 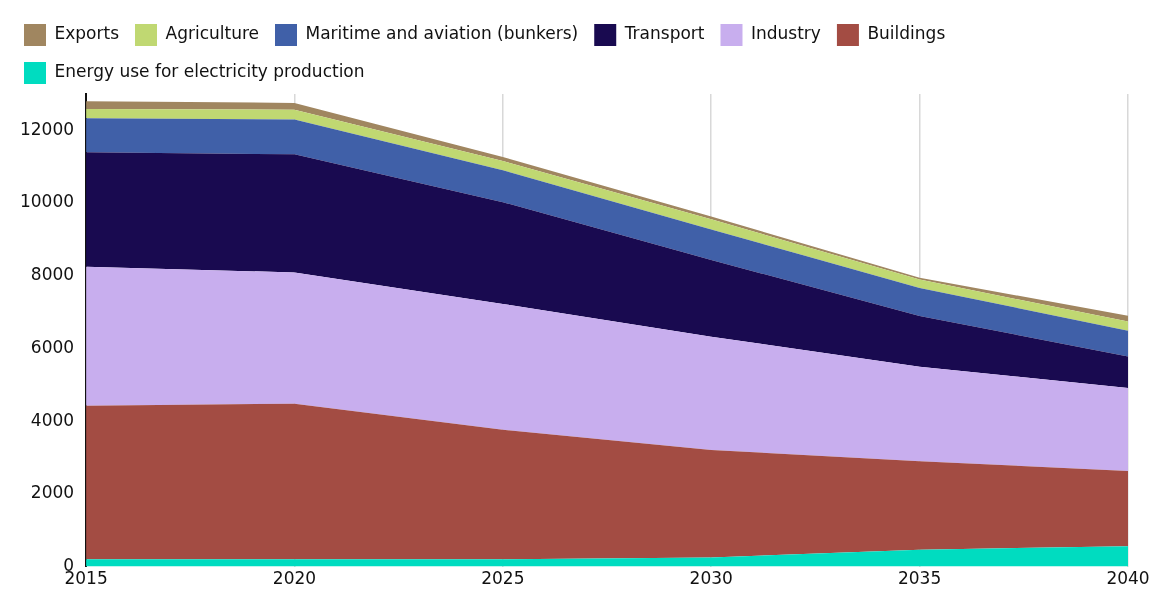 I want to click on y-tick-label: 8000, so click(x=52, y=274).